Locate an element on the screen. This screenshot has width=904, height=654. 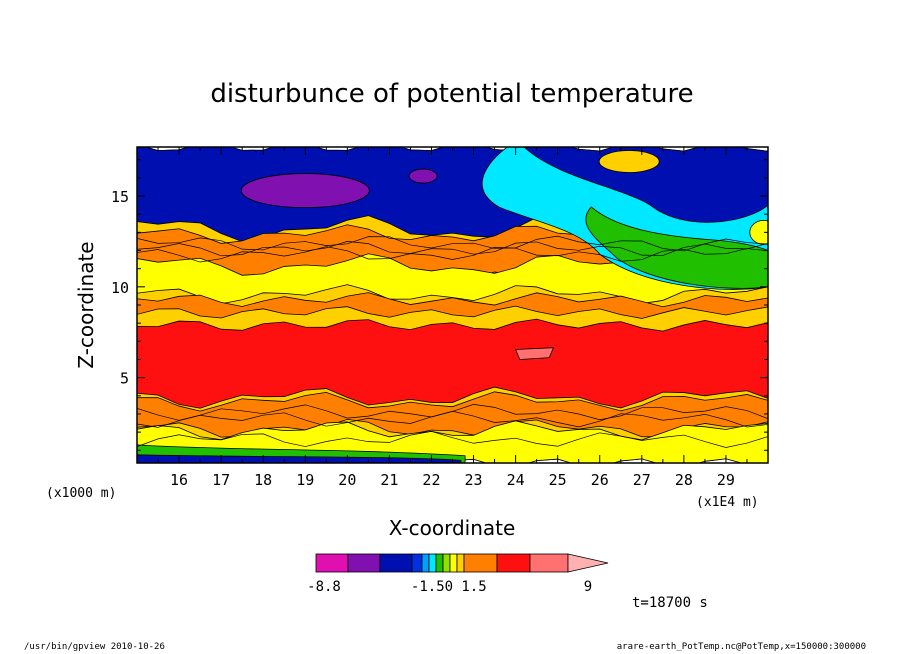
x-unit-right: (x1E4 m) is located at coordinates (727, 502).